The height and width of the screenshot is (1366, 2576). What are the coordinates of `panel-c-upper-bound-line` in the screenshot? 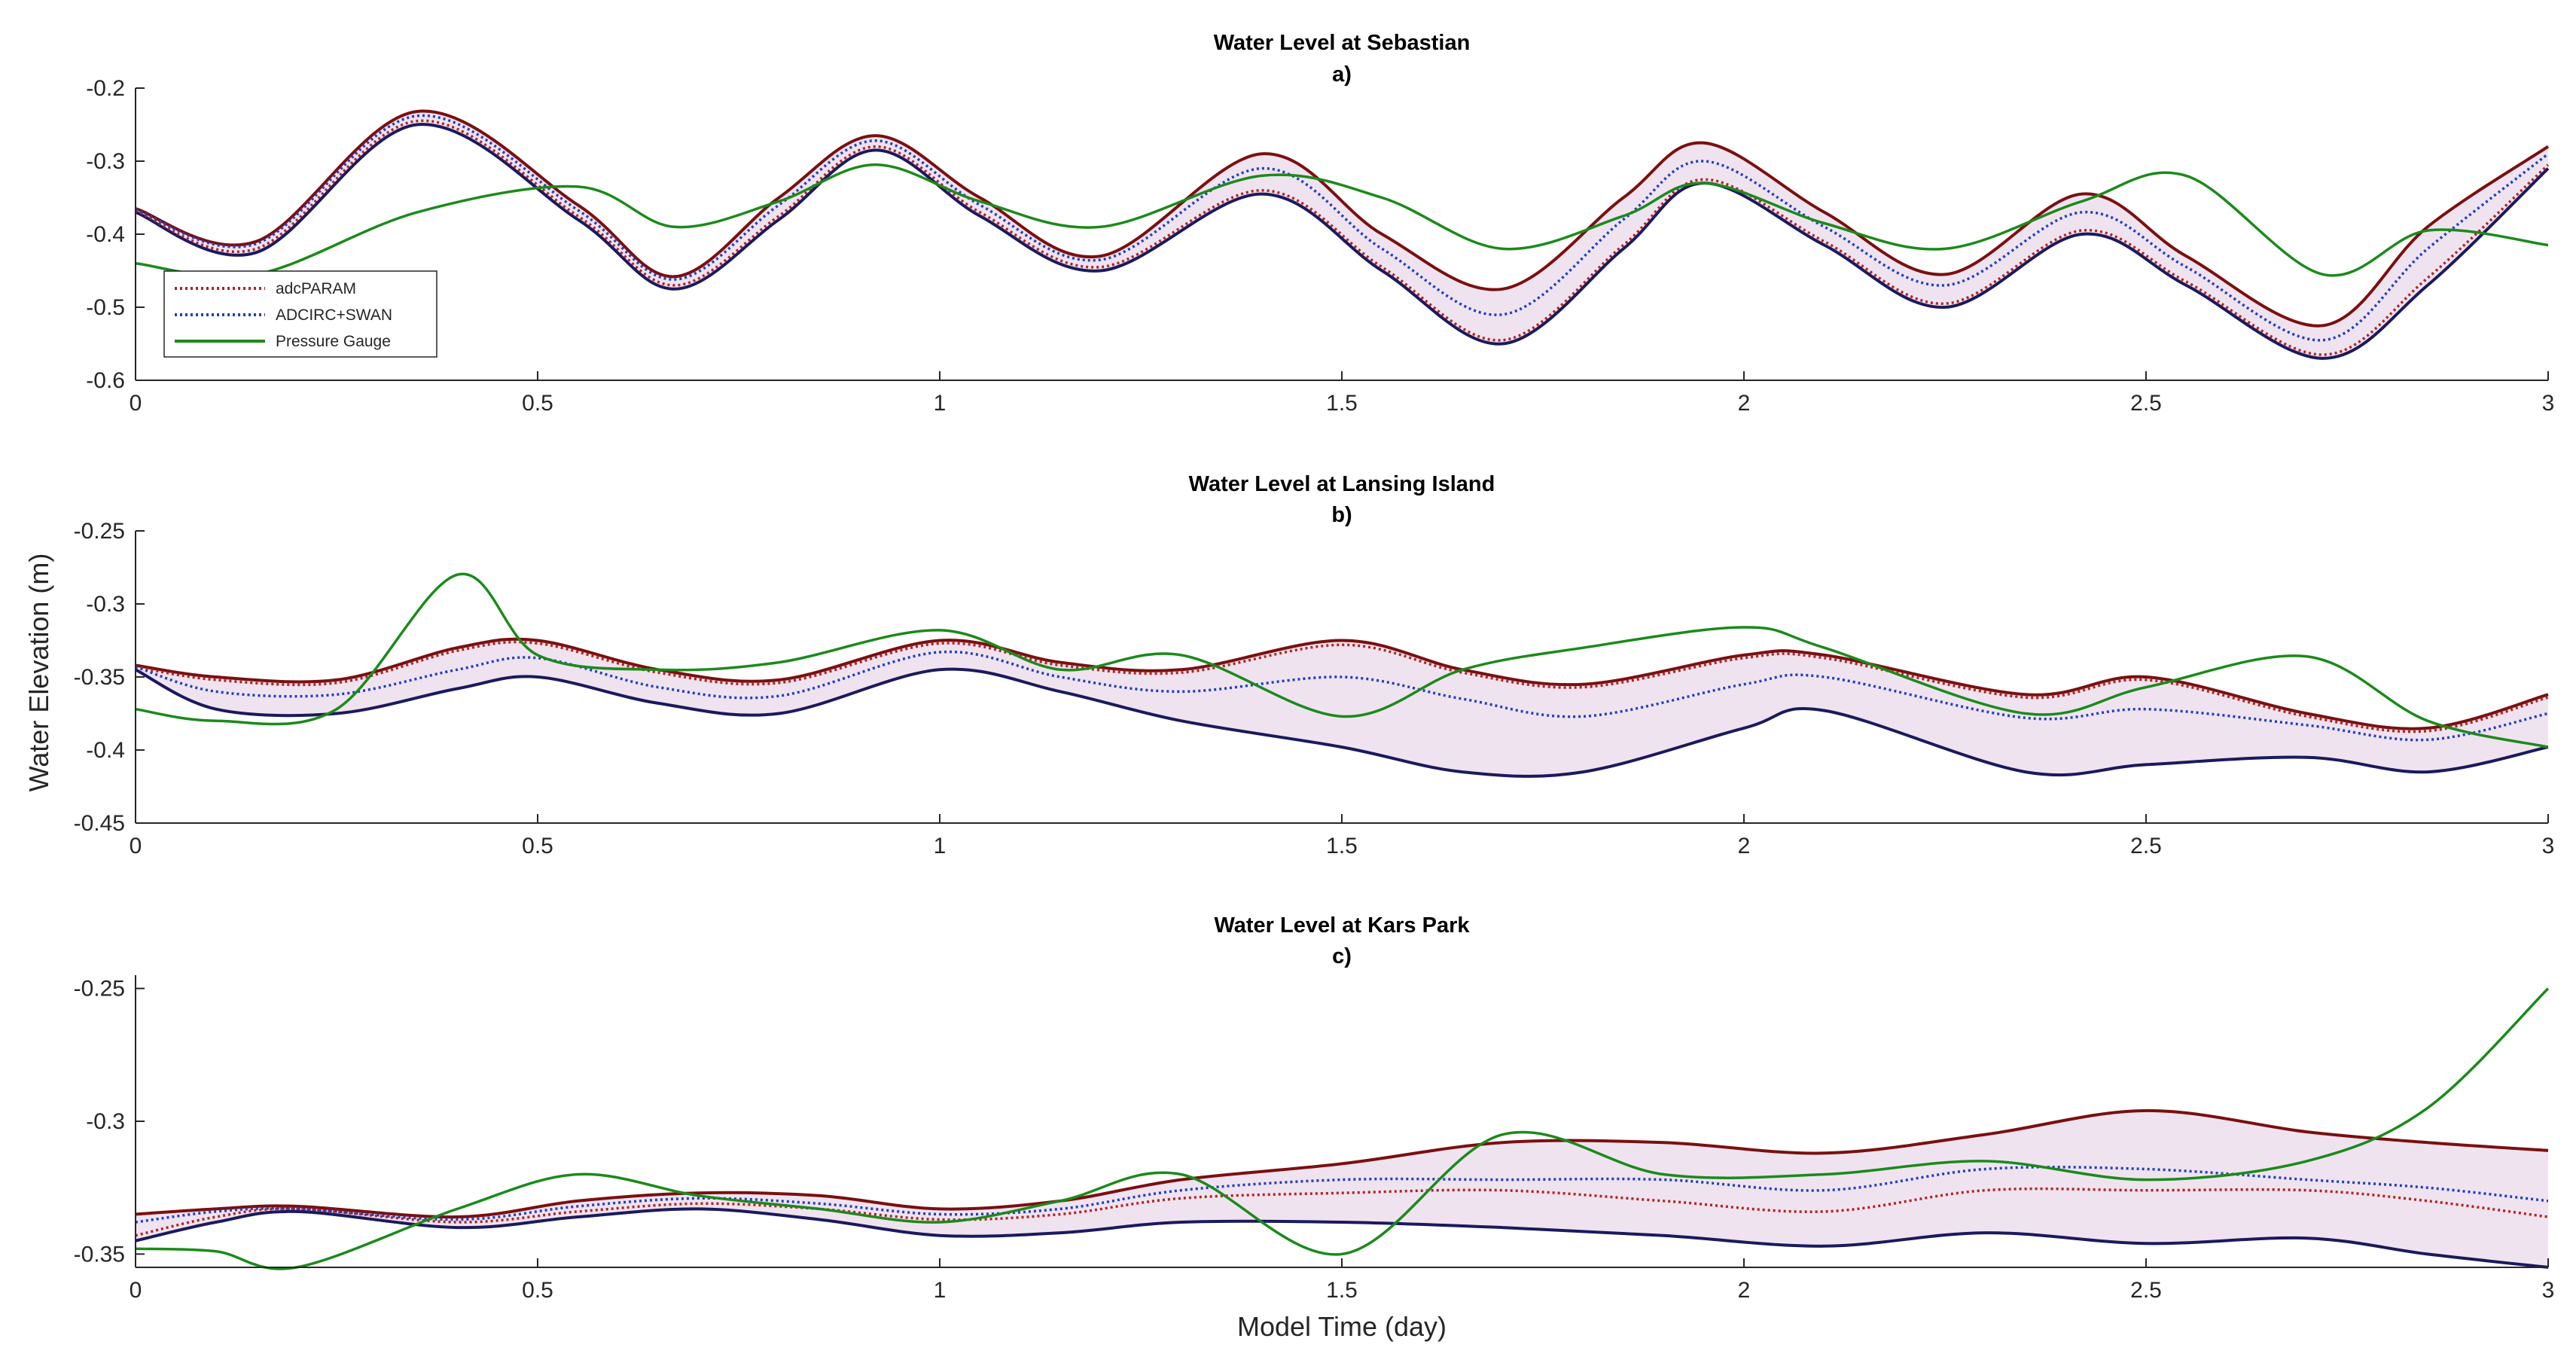 It's located at (1342, 1163).